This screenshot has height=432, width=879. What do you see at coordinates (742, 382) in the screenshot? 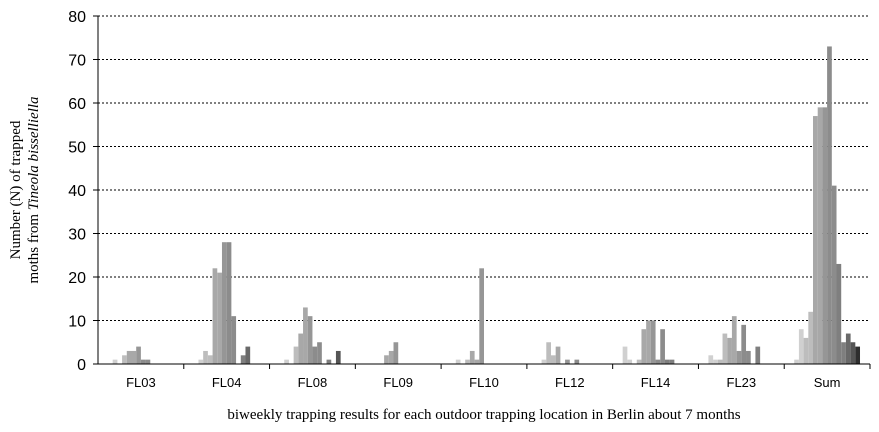
I see `x-tick-label-fl23: FL23` at bounding box center [742, 382].